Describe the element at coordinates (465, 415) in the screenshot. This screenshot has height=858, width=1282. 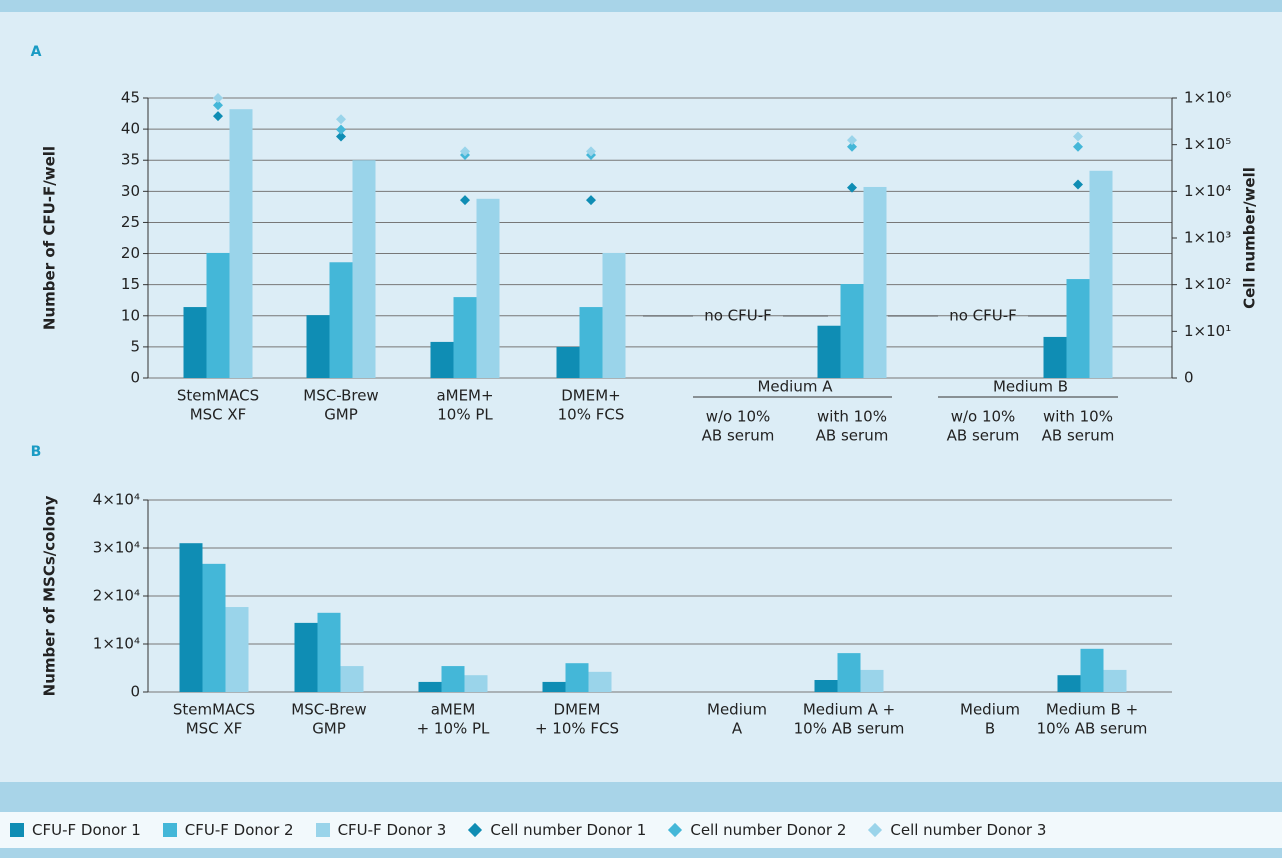
I see `x-tick-label: 10% PL` at that location.